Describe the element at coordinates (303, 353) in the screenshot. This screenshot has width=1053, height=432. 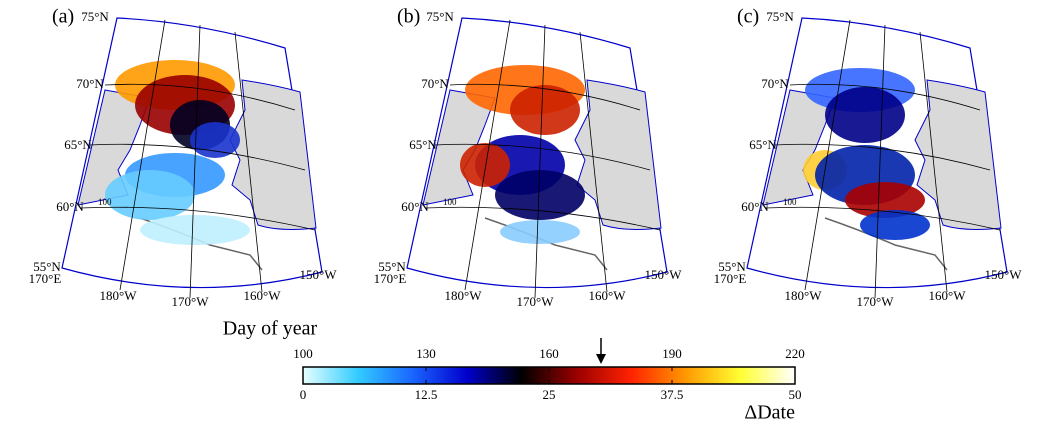
I see `top-tick-label: 100` at that location.